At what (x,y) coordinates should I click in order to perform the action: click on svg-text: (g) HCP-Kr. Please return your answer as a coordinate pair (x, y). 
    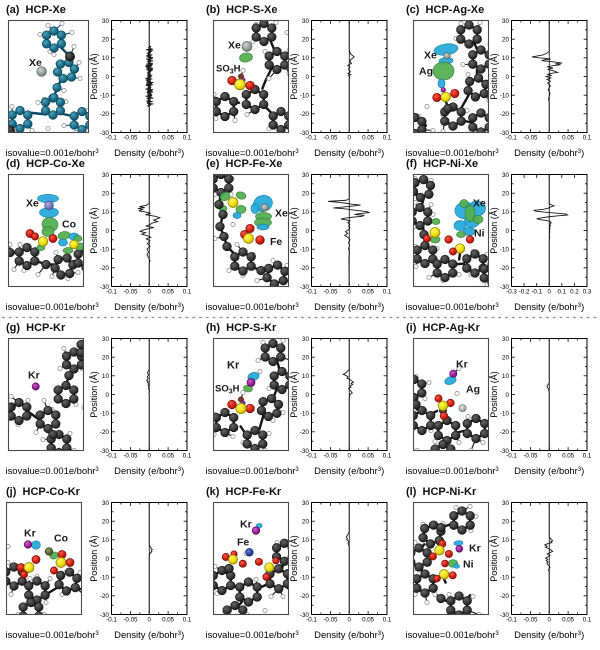
    Looking at the image, I should click on (36, 328).